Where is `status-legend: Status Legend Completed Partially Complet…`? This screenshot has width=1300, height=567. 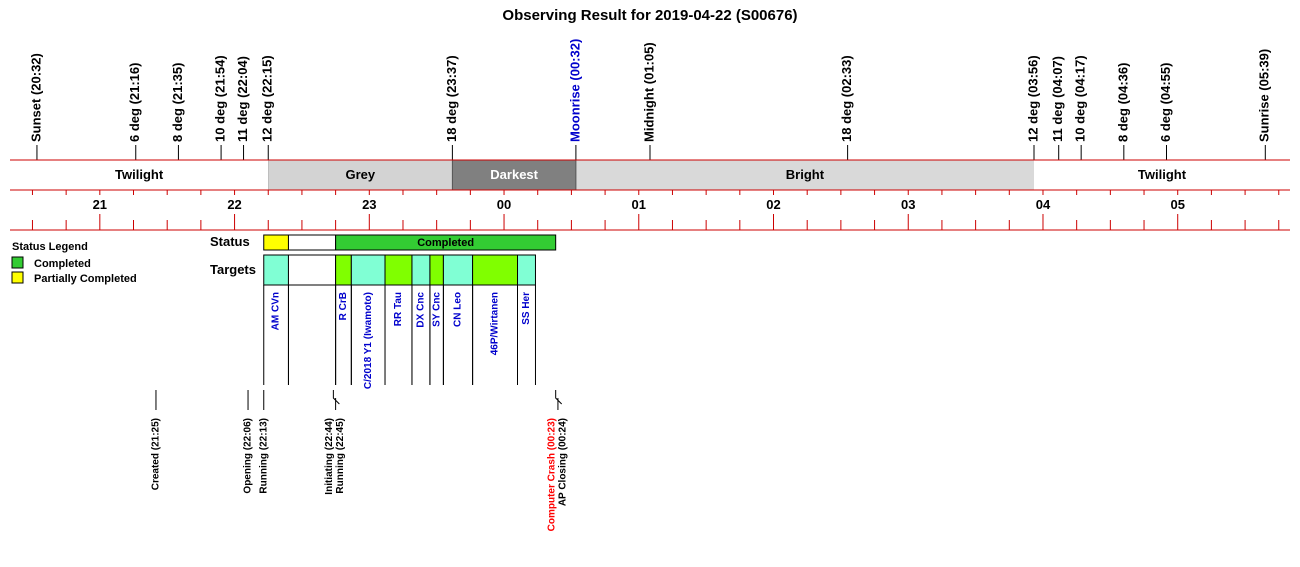 status-legend: Status Legend Completed Partially Complet… is located at coordinates (74, 263).